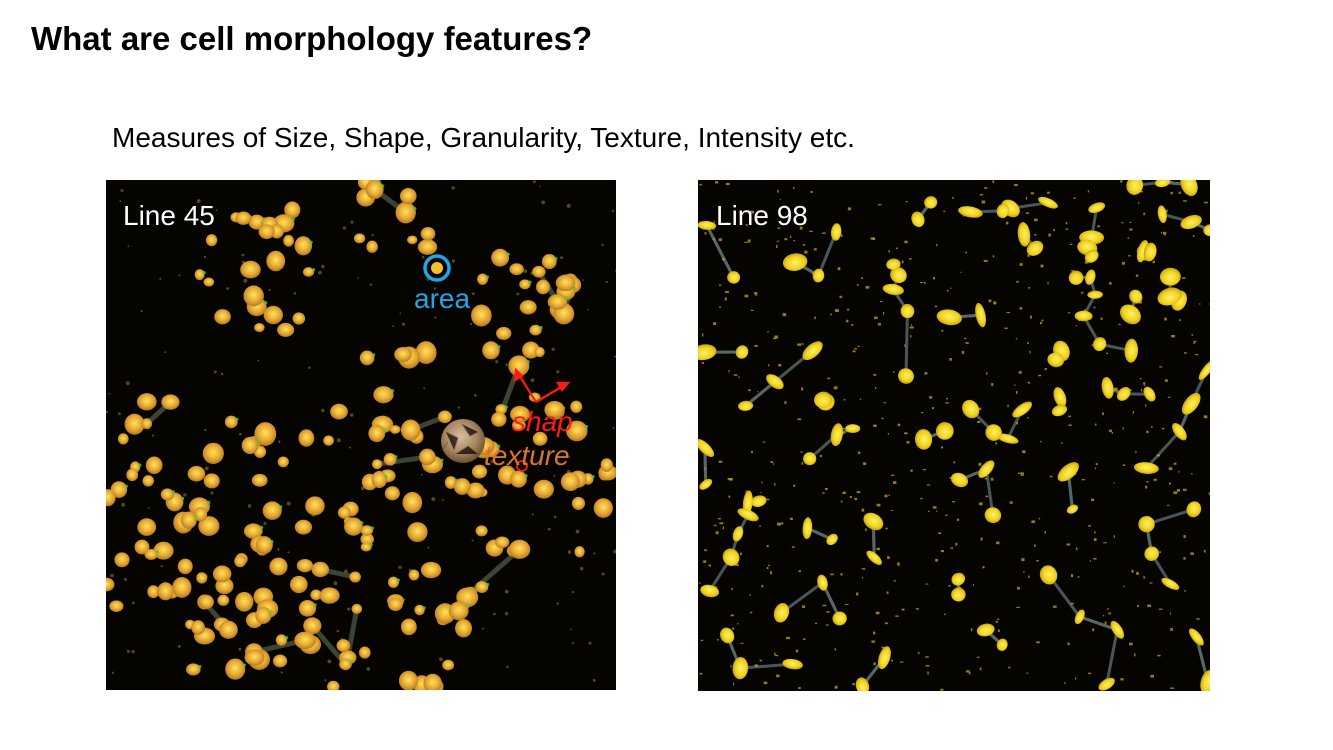 The height and width of the screenshot is (750, 1333). I want to click on panel-label-line-45: Line 45, so click(169, 215).